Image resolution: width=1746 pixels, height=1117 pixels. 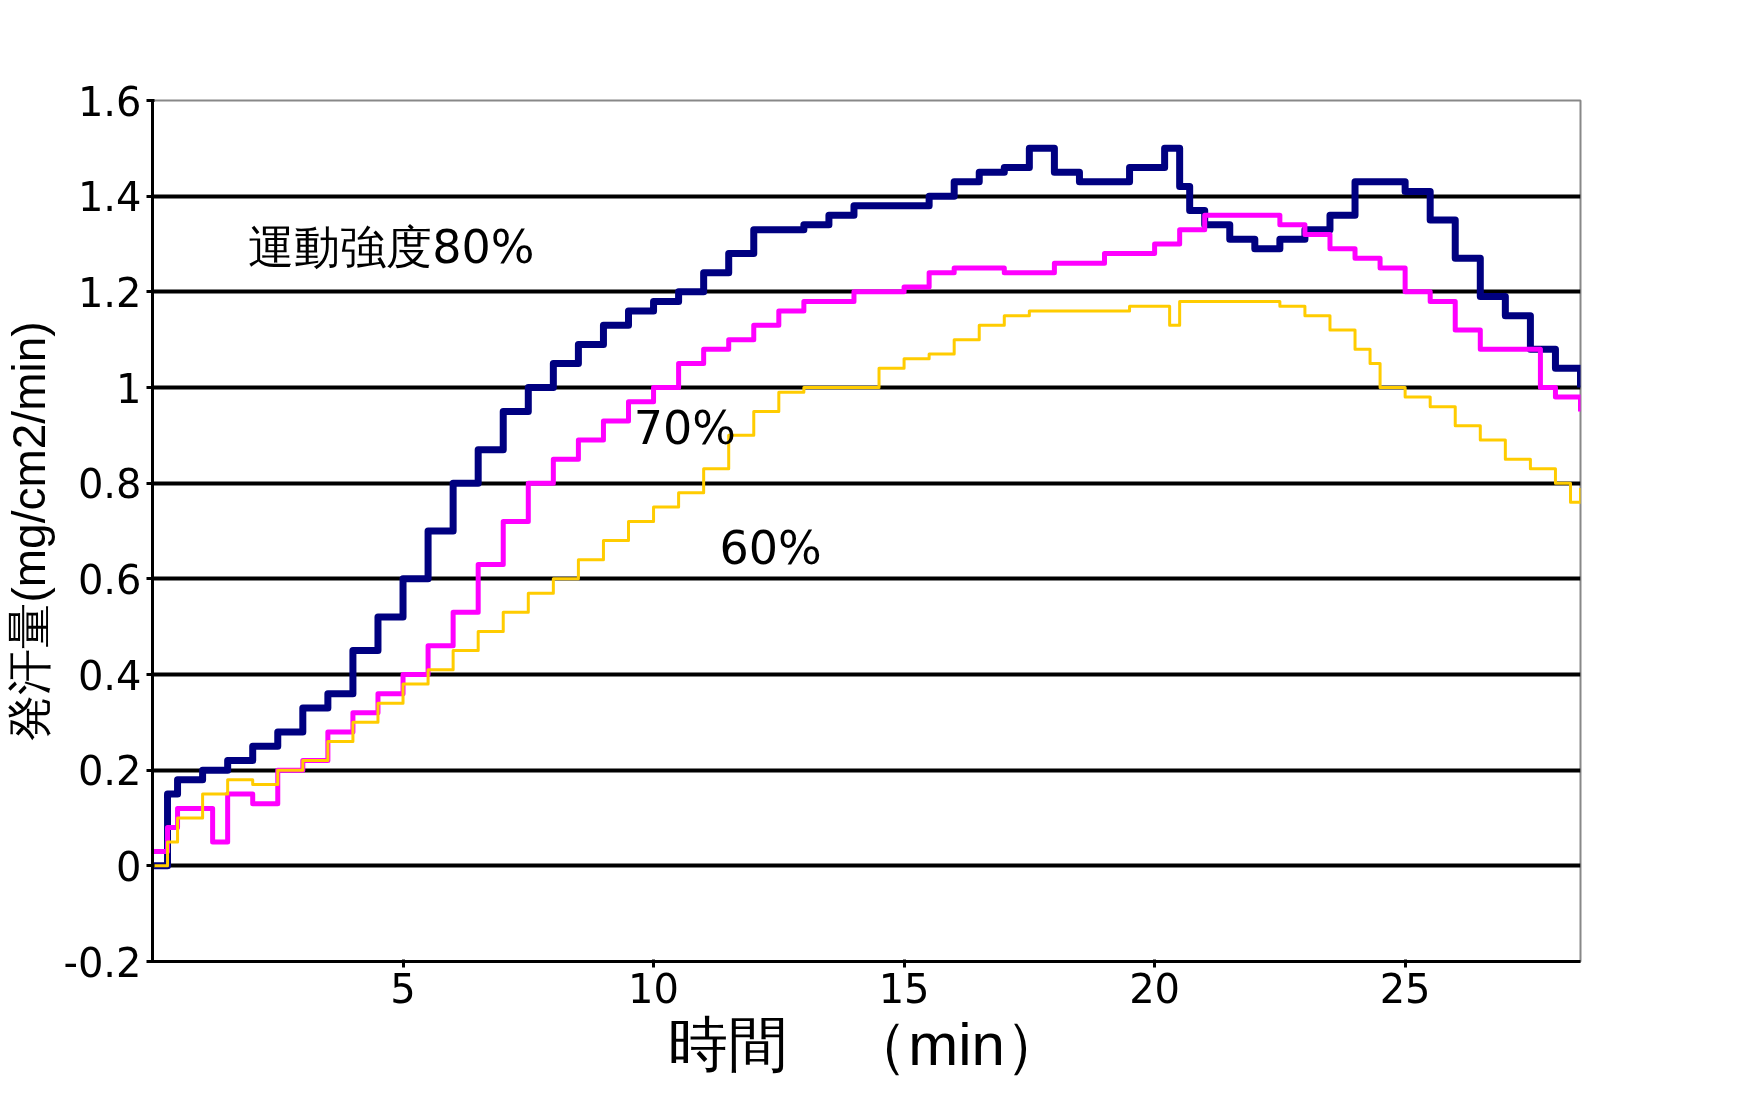 What do you see at coordinates (1405, 988) in the screenshot?
I see `x-tick-label: 25` at bounding box center [1405, 988].